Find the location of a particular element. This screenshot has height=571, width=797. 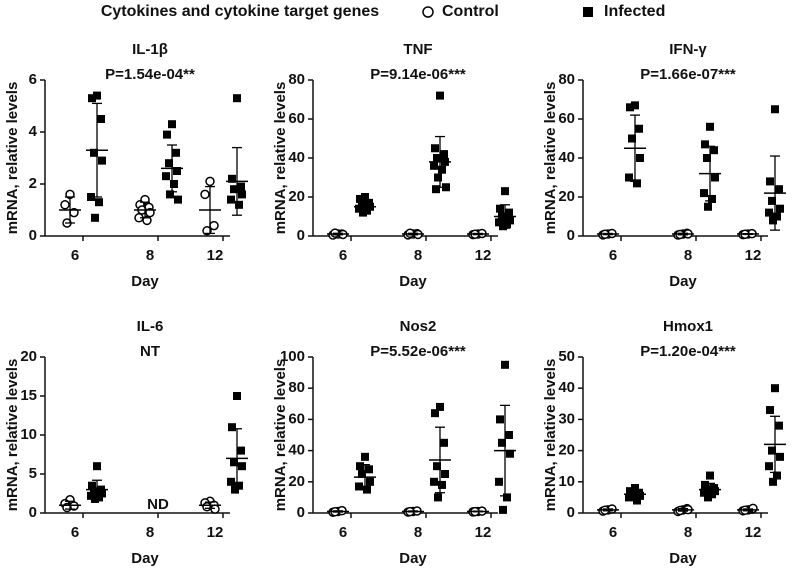

y-tick-label: 100 is located at coordinates (292, 356).